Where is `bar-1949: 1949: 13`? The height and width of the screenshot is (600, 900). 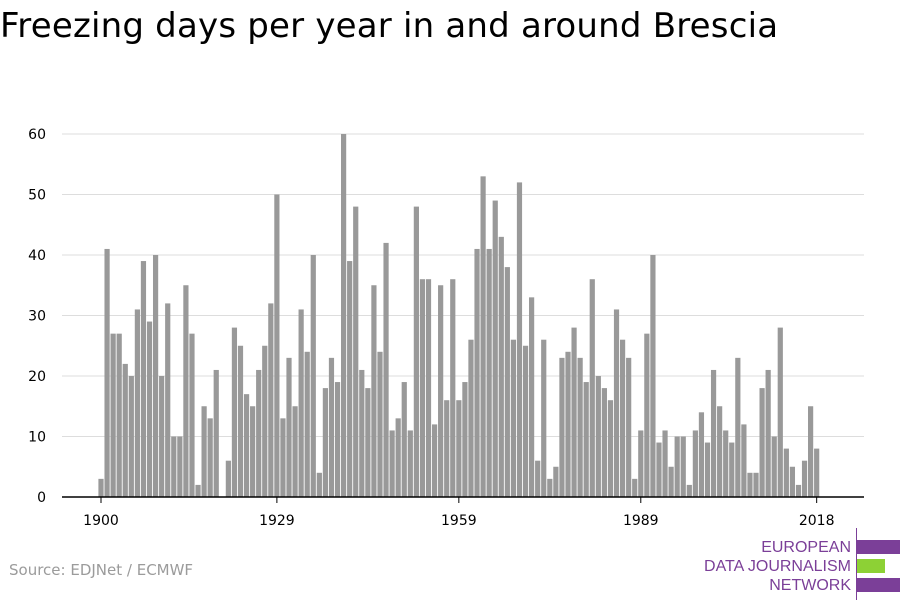 bar-1949: 1949: 13 is located at coordinates (398, 457).